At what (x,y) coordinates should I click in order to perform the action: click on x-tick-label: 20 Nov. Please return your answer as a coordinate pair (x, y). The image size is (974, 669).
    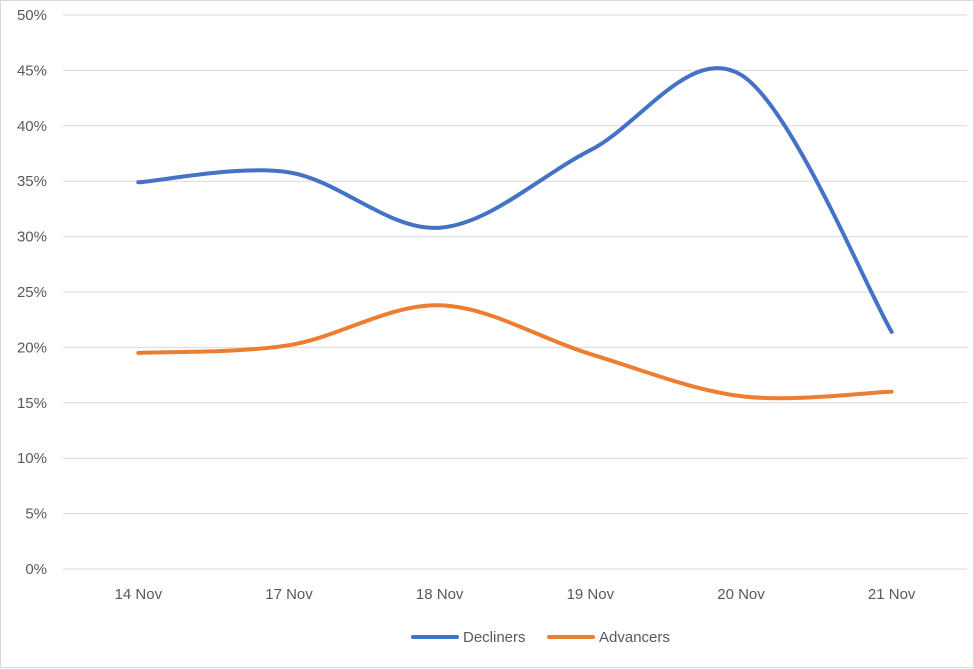
    Looking at the image, I should click on (741, 594).